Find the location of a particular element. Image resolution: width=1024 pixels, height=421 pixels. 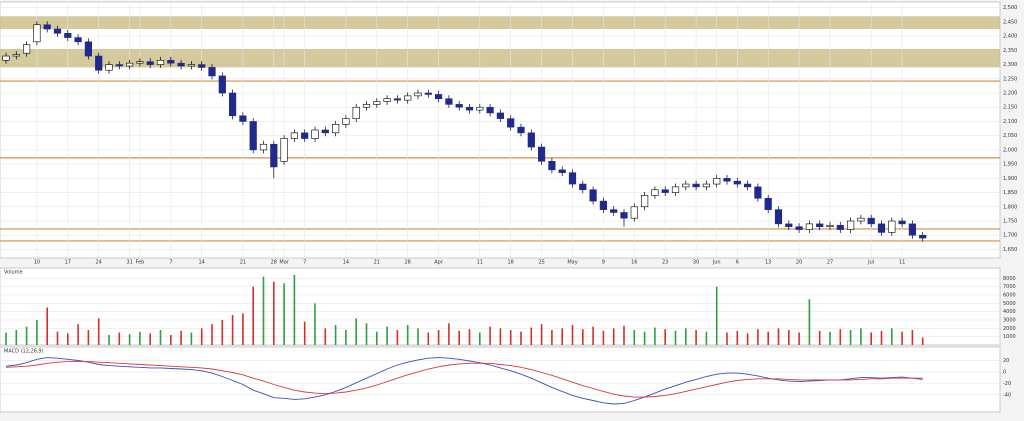

y-tick-label: 4000 is located at coordinates (1009, 312).